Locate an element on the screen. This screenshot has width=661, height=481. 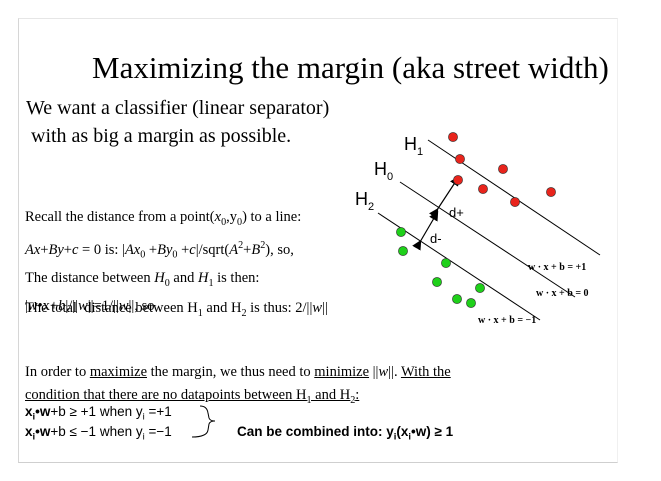
eq-zero-label: w · x + b = 0 is located at coordinates (562, 293).